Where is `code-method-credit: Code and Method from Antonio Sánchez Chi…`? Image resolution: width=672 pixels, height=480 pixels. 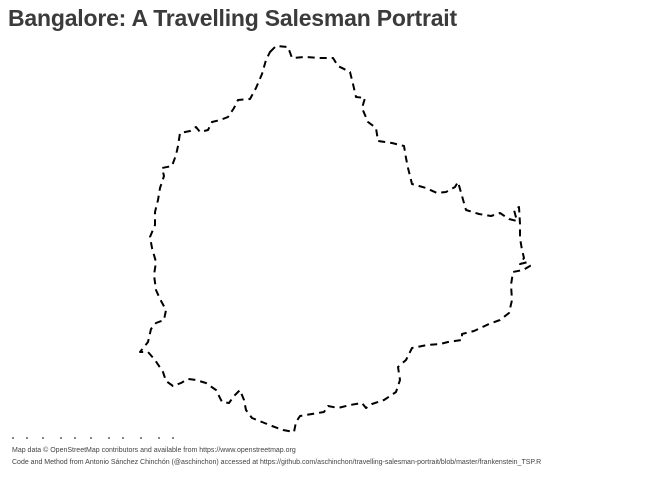
code-method-credit: Code and Method from Antonio Sánchez Chi… is located at coordinates (277, 462).